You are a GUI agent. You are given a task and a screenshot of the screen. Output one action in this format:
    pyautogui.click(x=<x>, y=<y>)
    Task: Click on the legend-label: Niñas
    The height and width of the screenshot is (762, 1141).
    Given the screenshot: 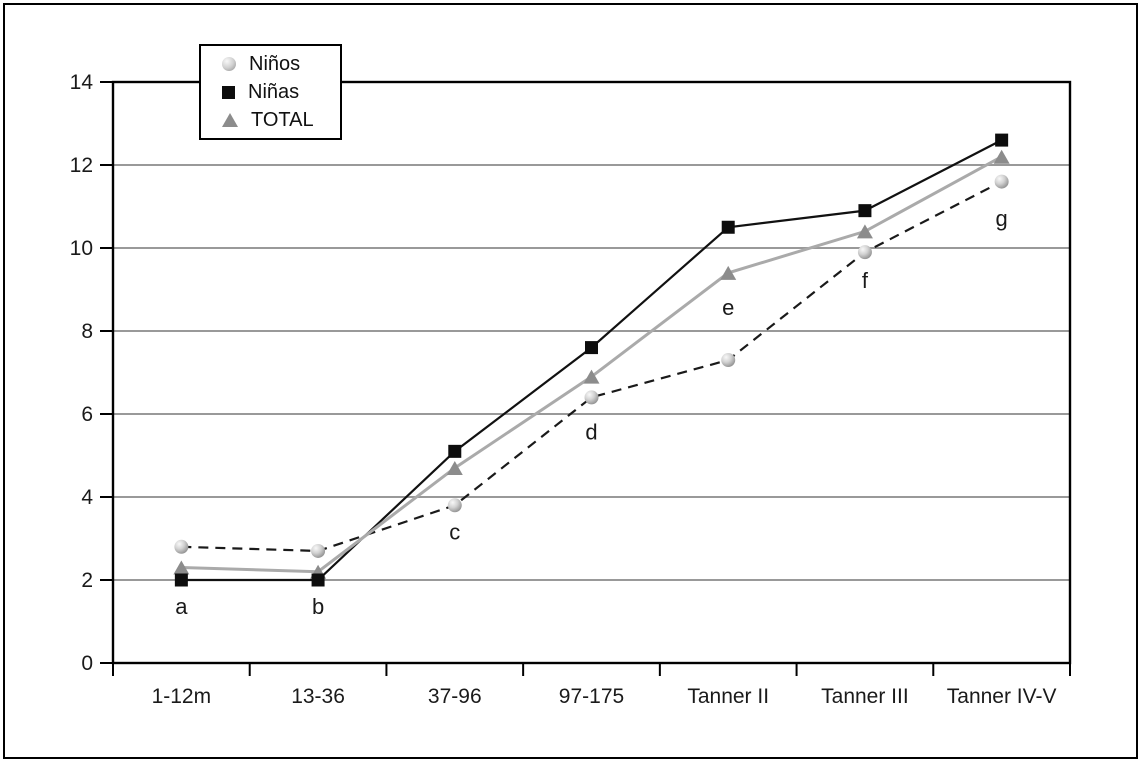 What is the action you would take?
    pyautogui.click(x=274, y=92)
    